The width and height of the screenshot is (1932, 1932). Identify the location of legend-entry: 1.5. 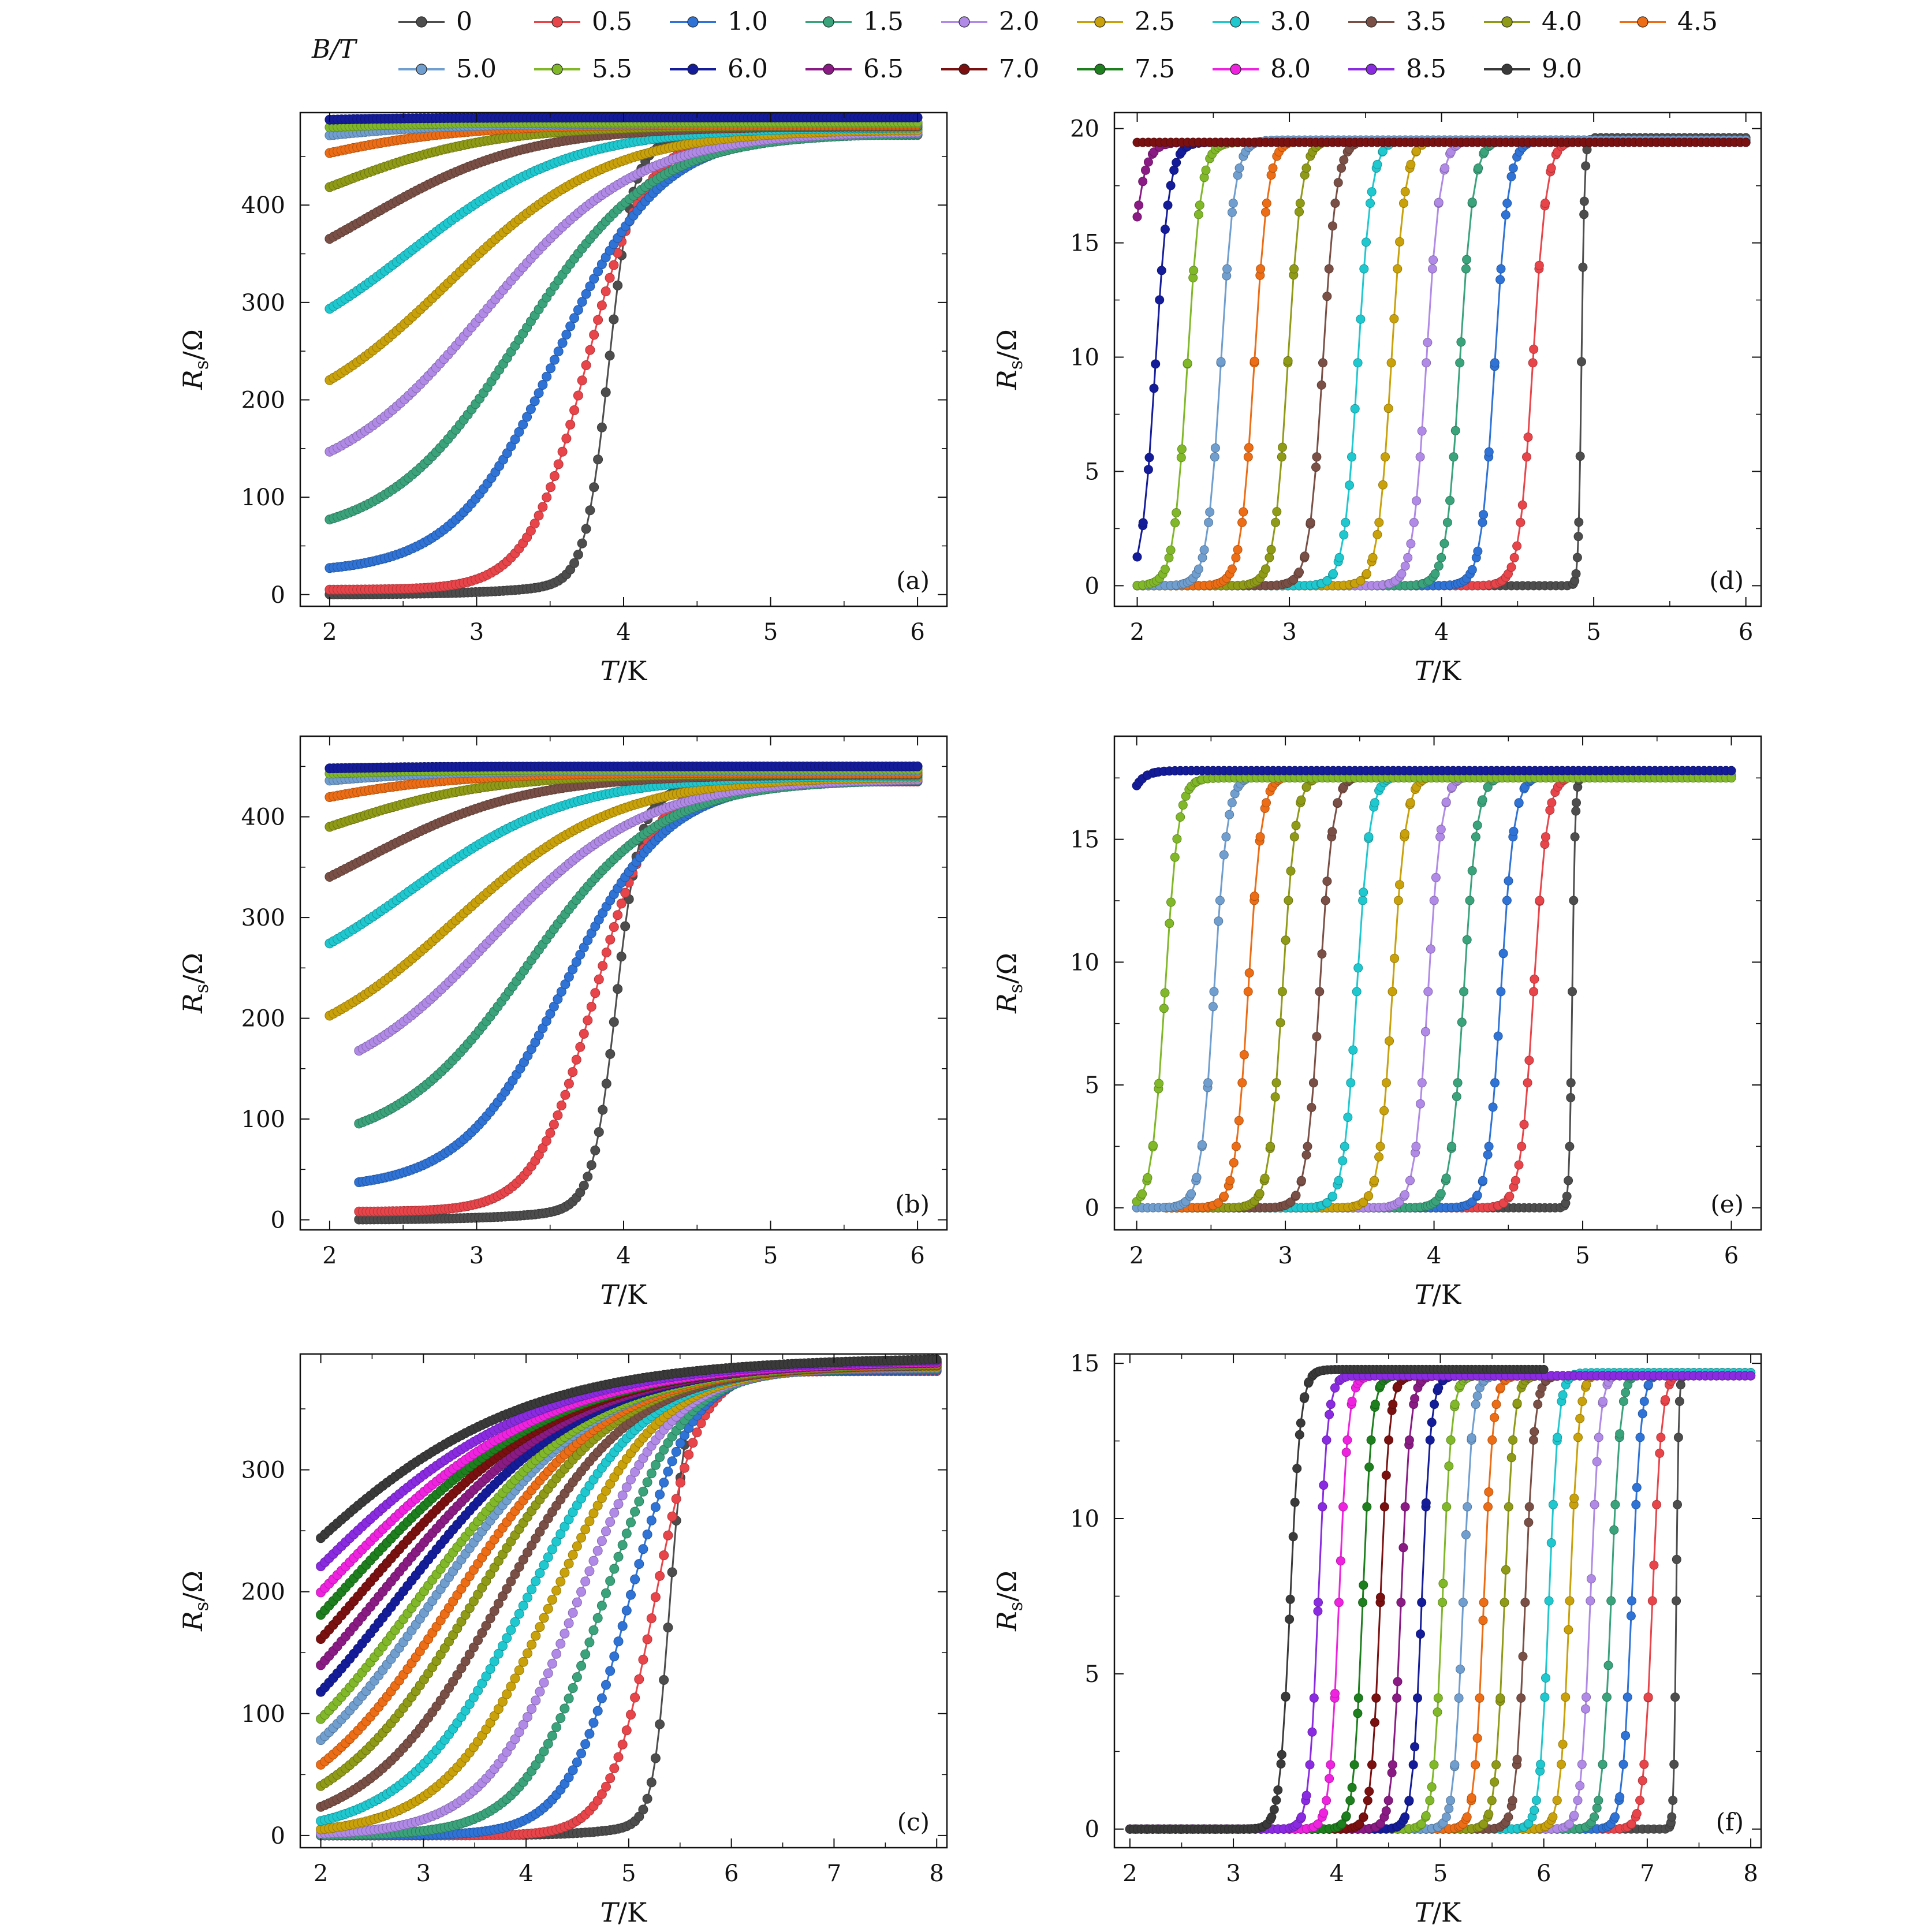
(854, 21).